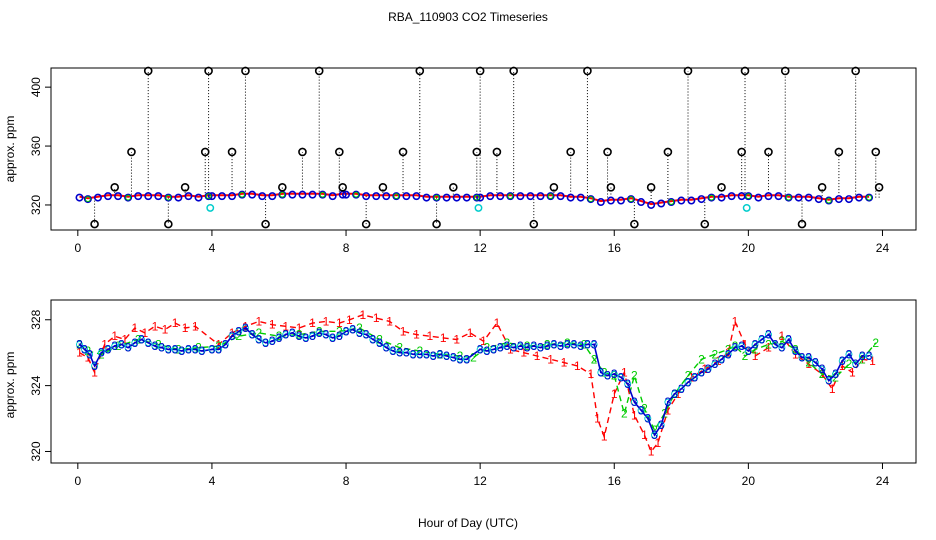 Image resolution: width=936 pixels, height=540 pixels. I want to click on top-series-red-line, so click(474, 199).